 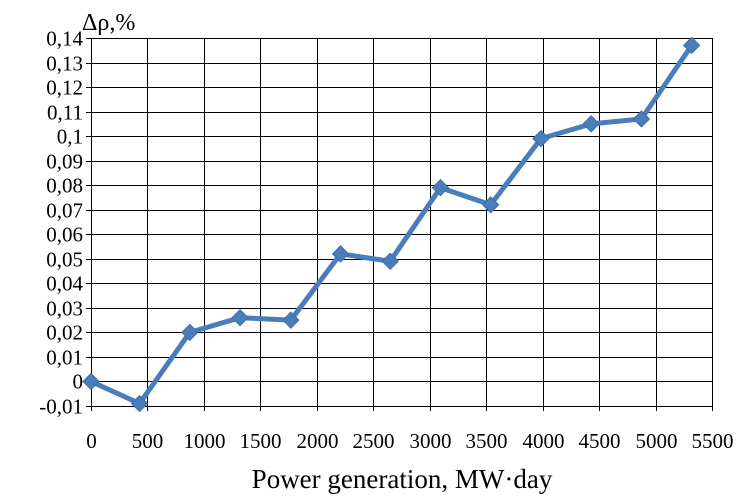 What do you see at coordinates (91, 441) in the screenshot?
I see `x-tick-label: 0` at bounding box center [91, 441].